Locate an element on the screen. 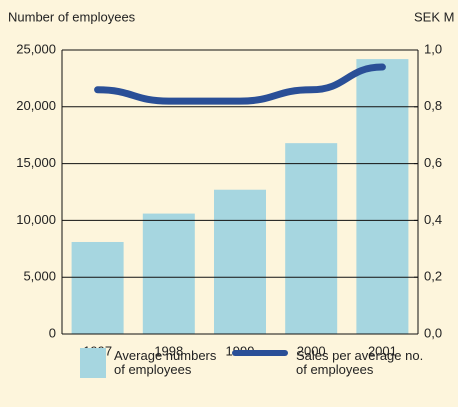  y2-tick-label: 0,6 is located at coordinates (433, 162).